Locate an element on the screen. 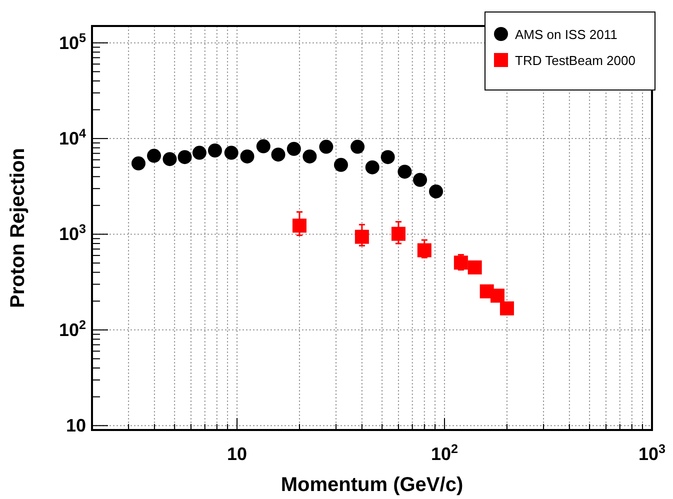 The width and height of the screenshot is (673, 499). x-tick-label: 10$^{2}$ is located at coordinates (444, 453).